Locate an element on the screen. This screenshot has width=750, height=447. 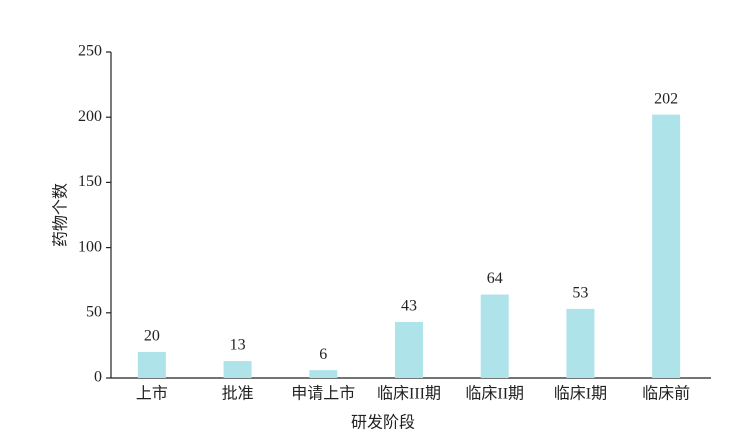
y-tick-label: 100 is located at coordinates (90, 246).